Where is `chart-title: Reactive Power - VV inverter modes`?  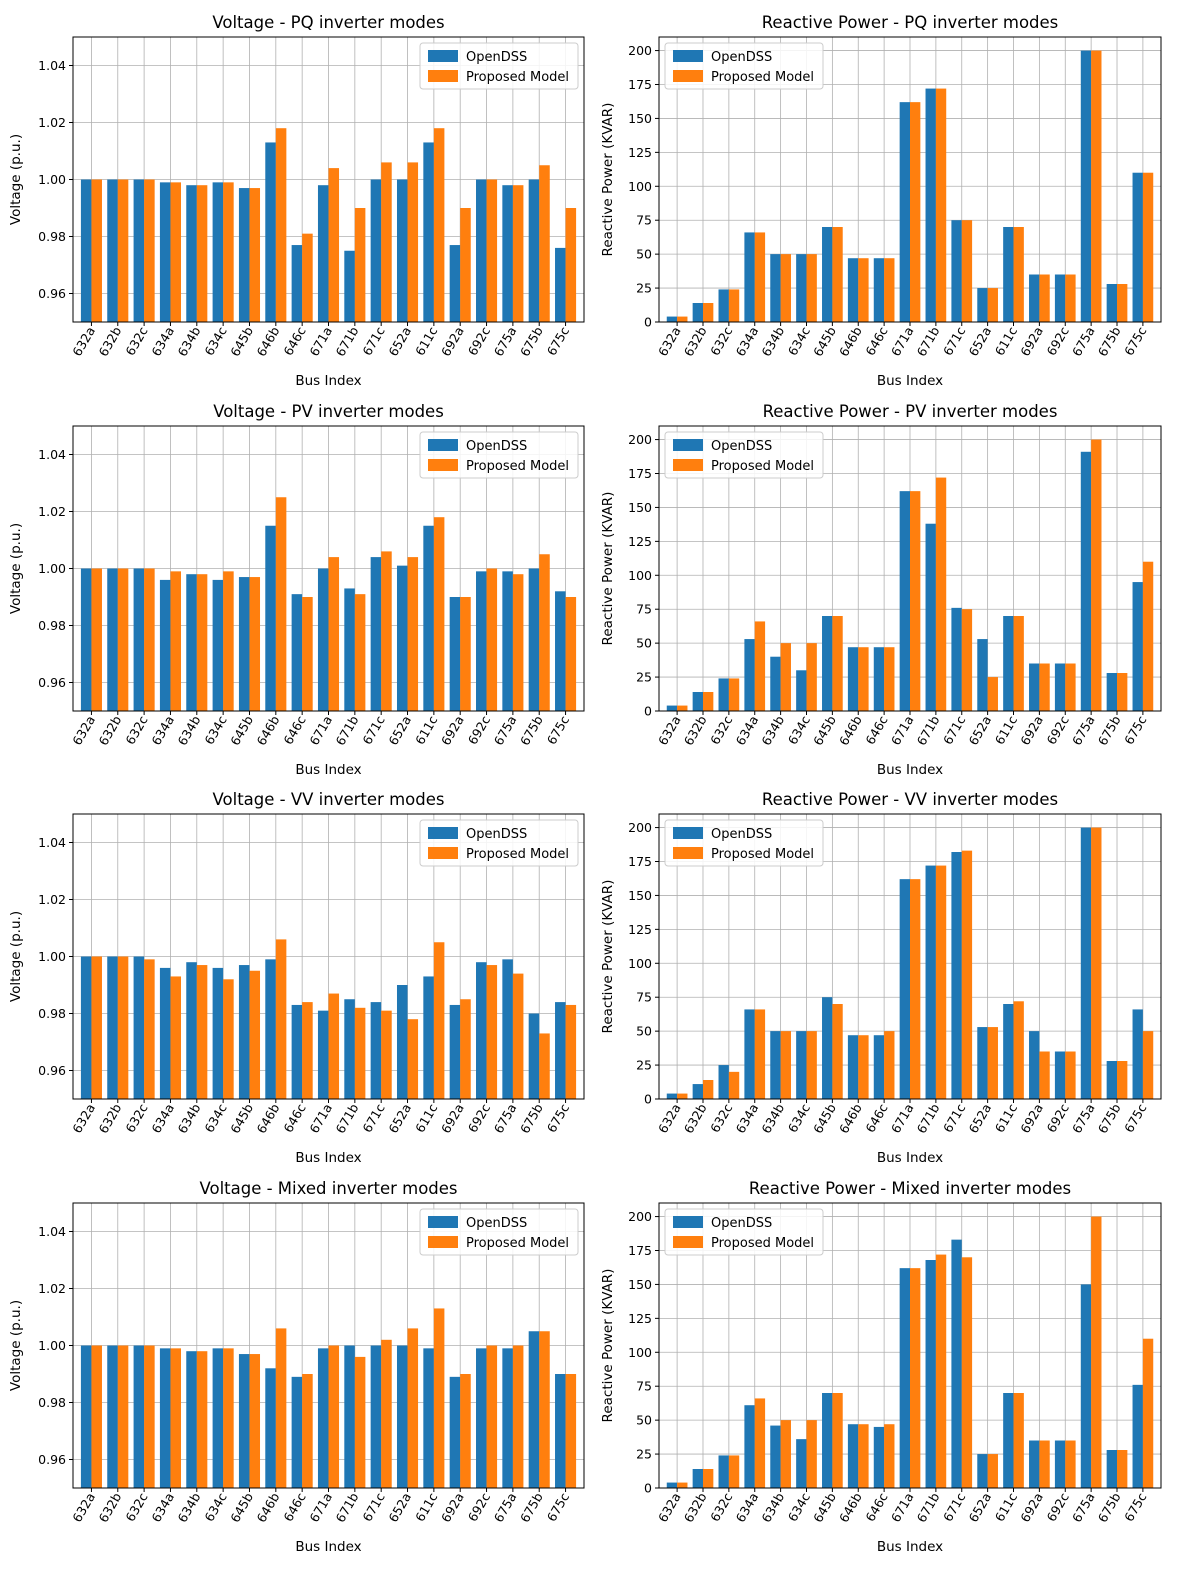 chart-title: Reactive Power - VV inverter modes is located at coordinates (910, 799).